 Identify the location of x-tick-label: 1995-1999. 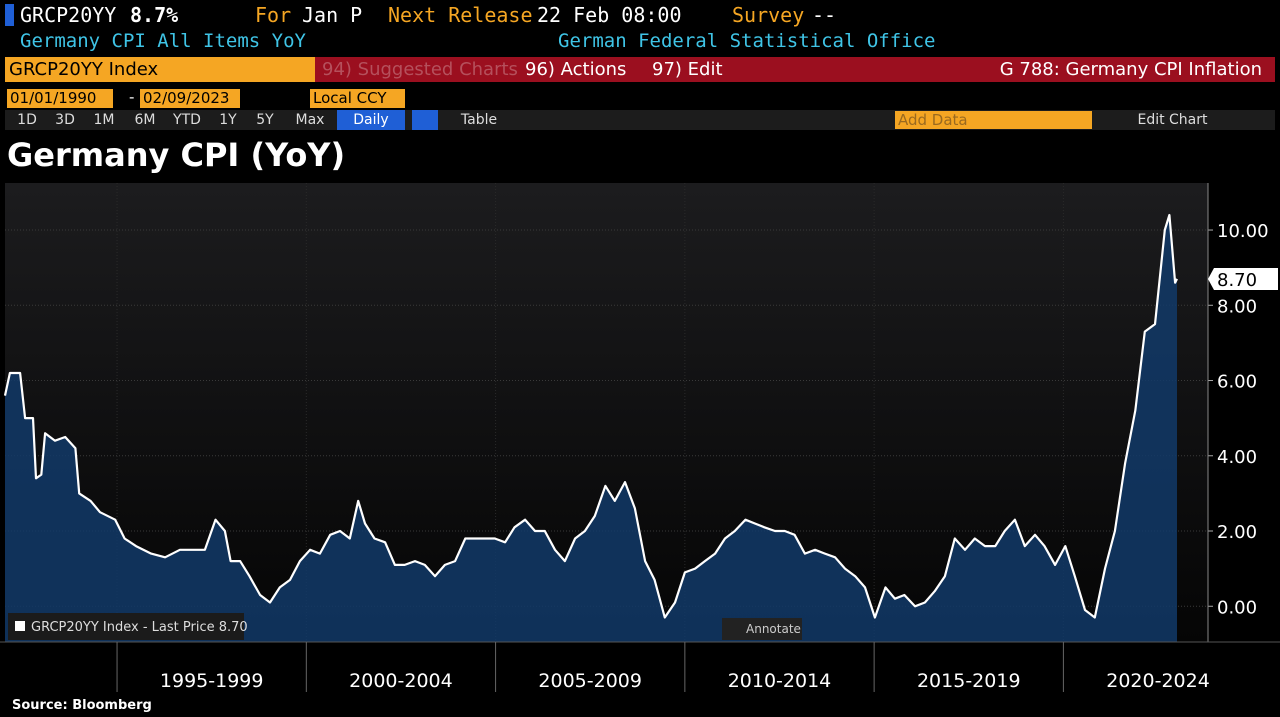
(212, 681).